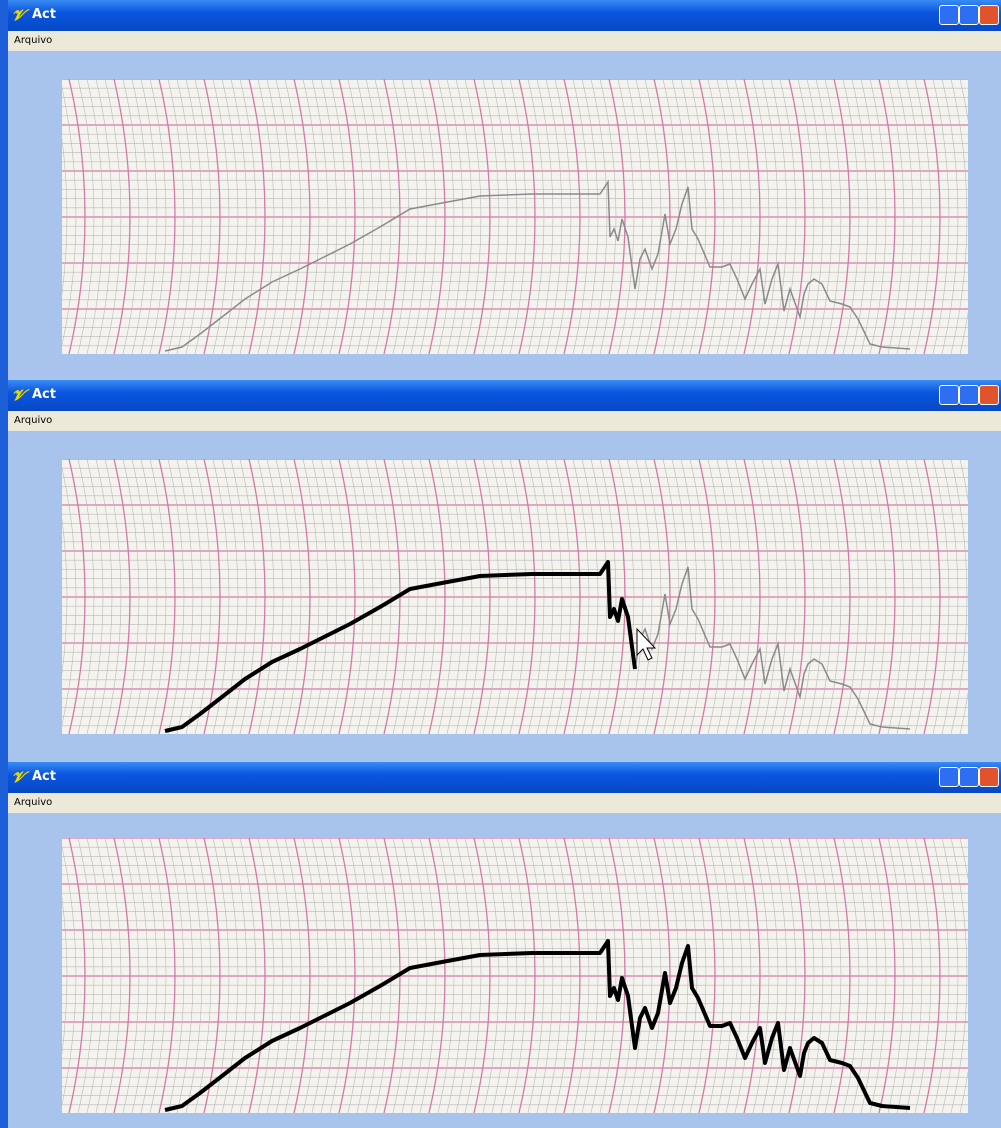 The image size is (1001, 1128). What do you see at coordinates (44, 14) in the screenshot?
I see `window-title: Act` at bounding box center [44, 14].